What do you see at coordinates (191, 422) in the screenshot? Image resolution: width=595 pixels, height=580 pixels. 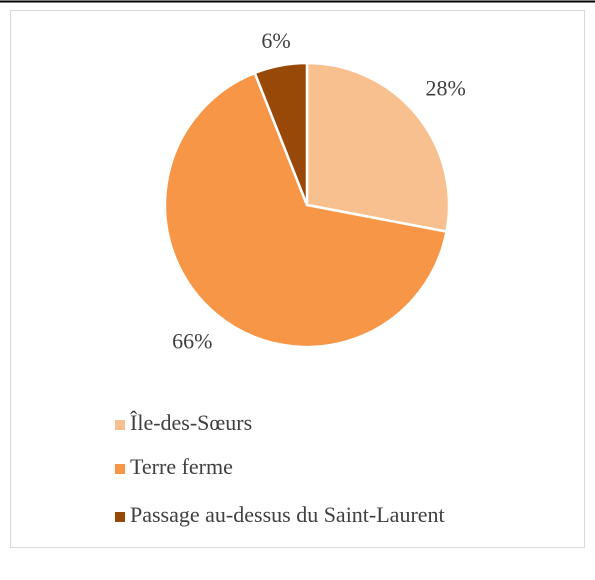 I see `legend-label: Île-des-Sœurs` at bounding box center [191, 422].